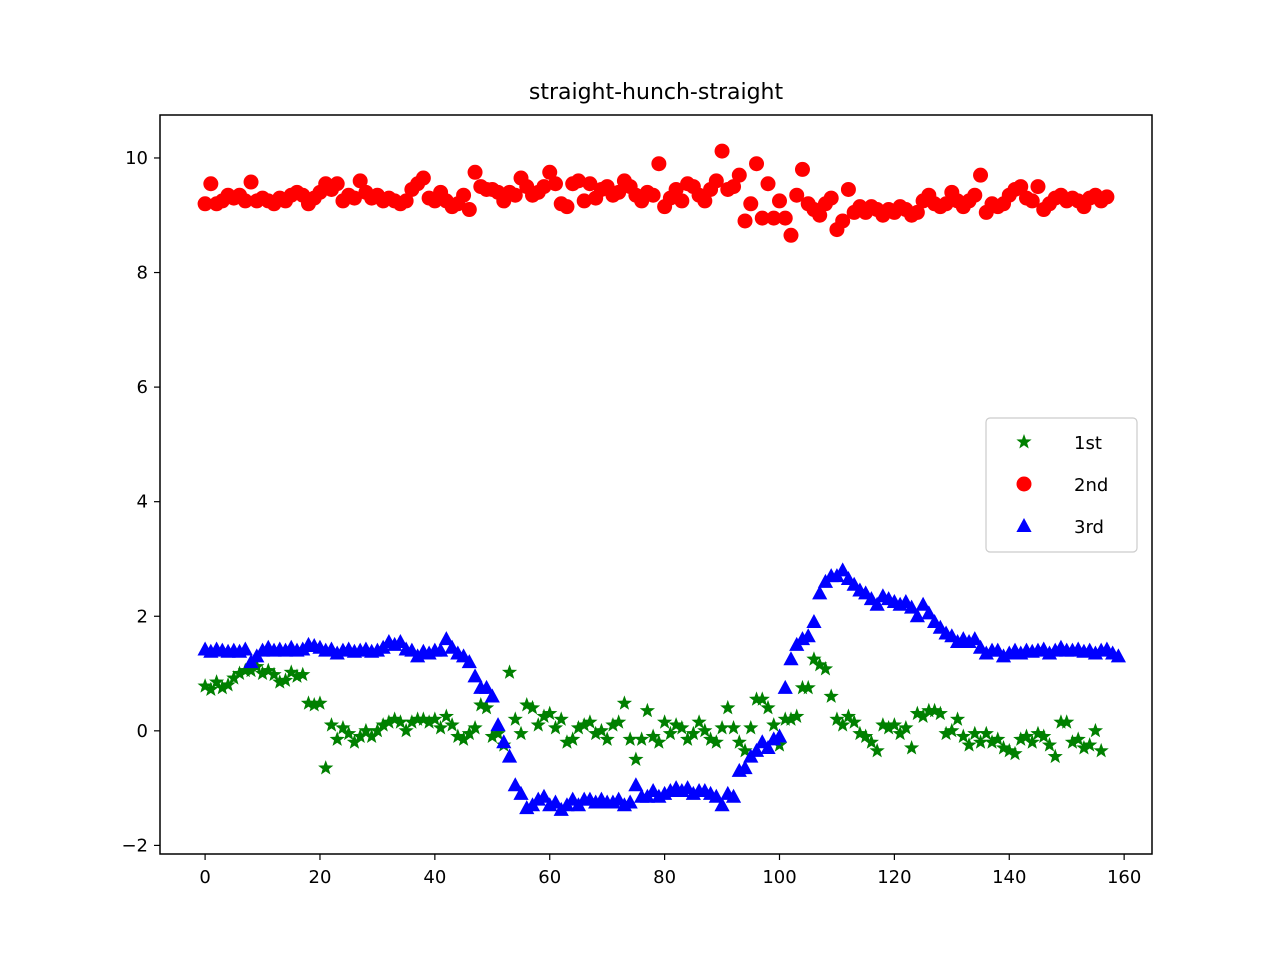 This screenshot has width=1280, height=960. Describe the element at coordinates (656, 92) in the screenshot. I see `chart-title: straight-hunch-straight` at that location.